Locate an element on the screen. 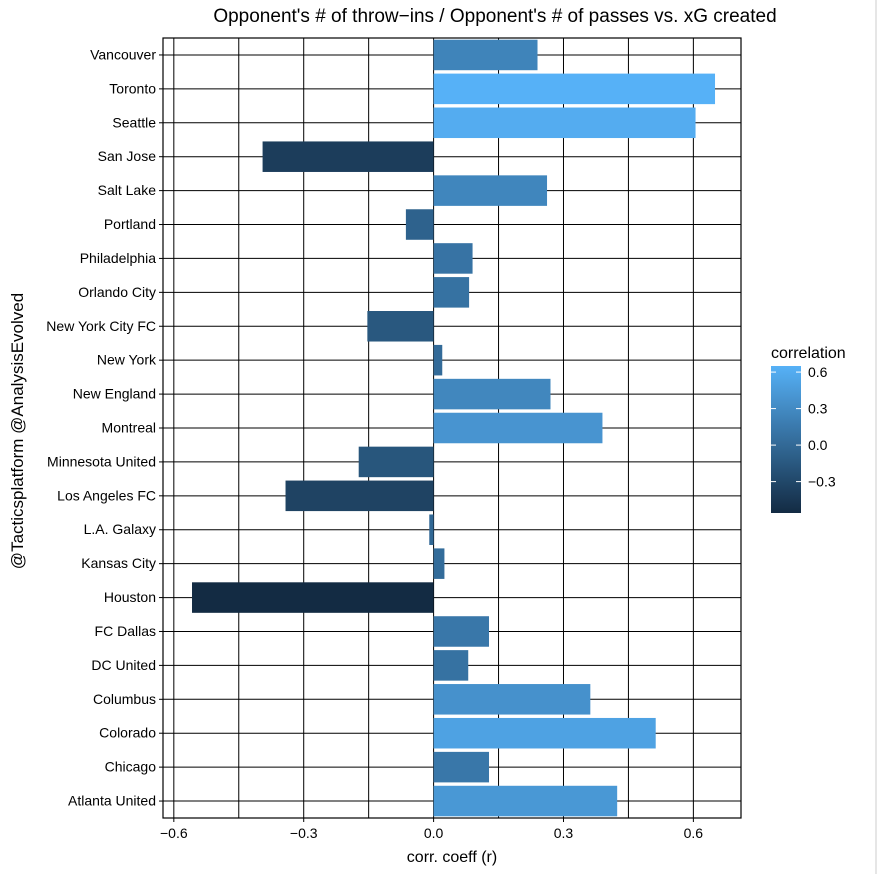 This screenshot has height=874, width=877. y-tick-label: Orlando City is located at coordinates (117, 292).